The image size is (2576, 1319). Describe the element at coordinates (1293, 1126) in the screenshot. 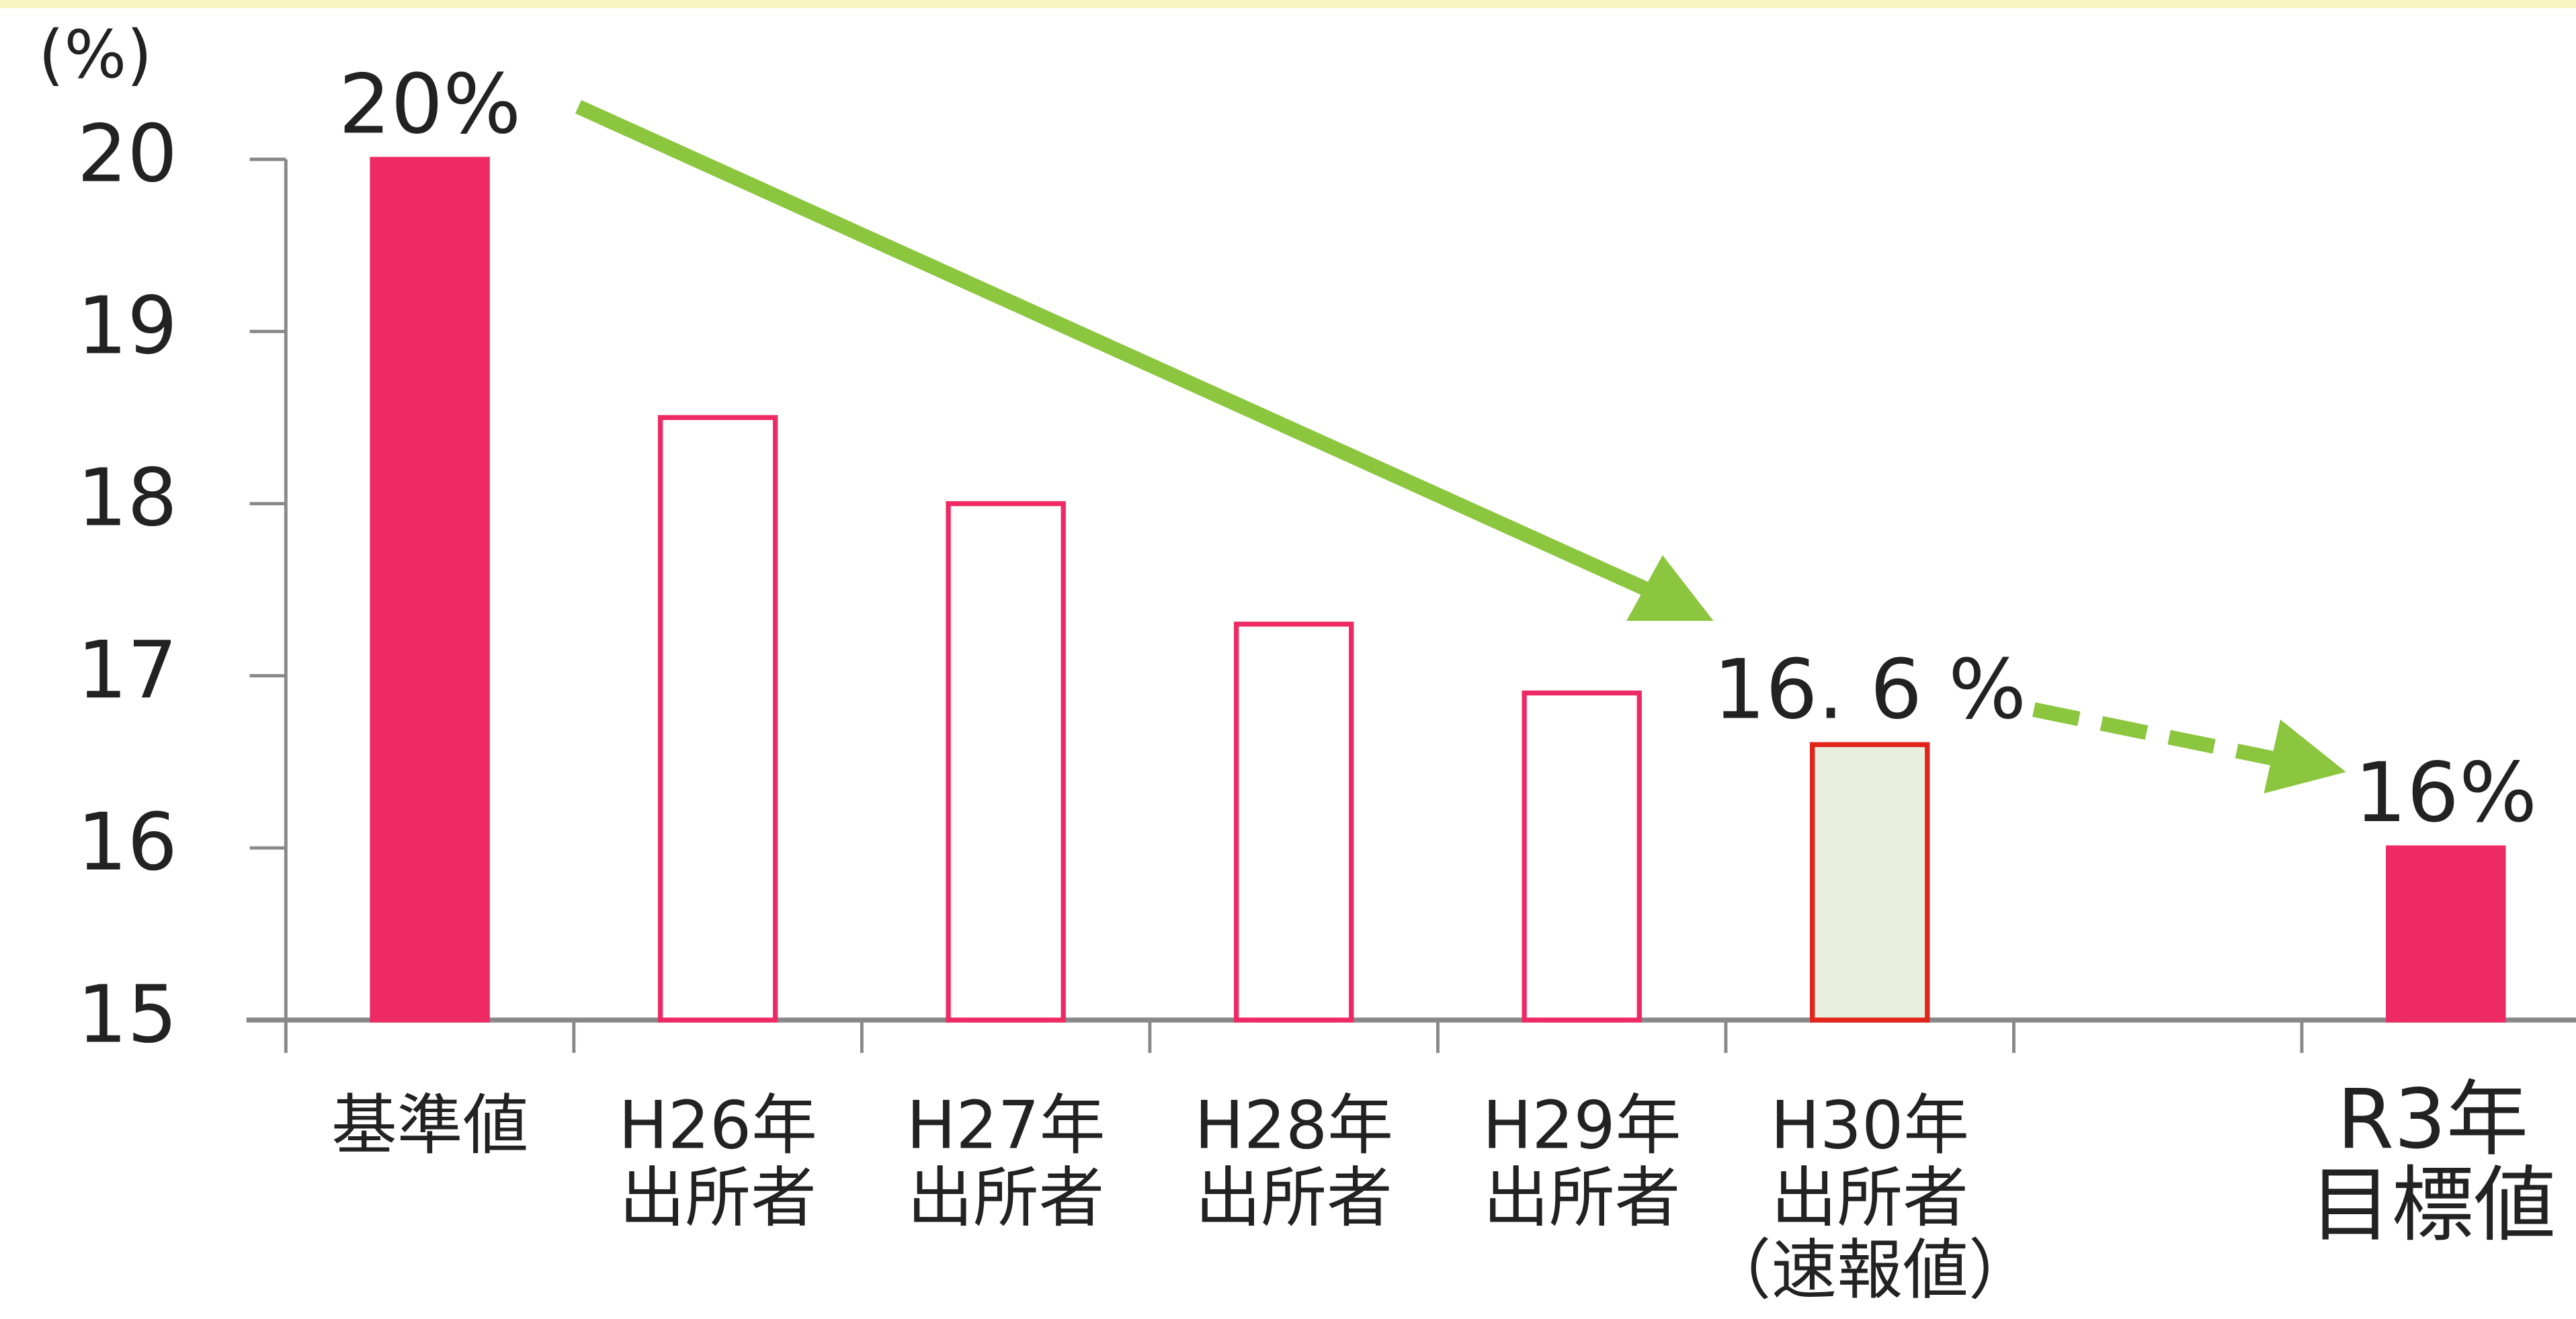

I see `x-tick-label: H28年` at that location.